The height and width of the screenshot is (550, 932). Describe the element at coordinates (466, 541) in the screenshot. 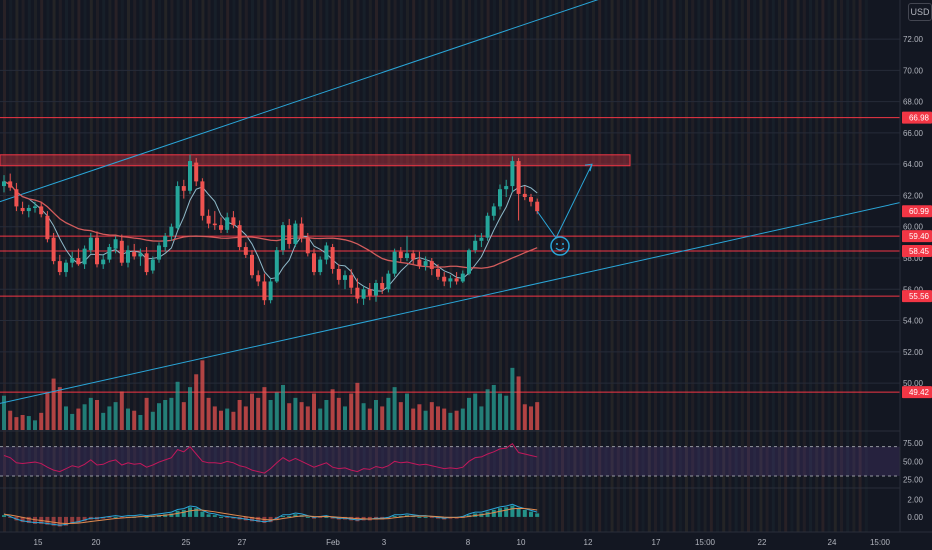

I see `time-axis` at that location.